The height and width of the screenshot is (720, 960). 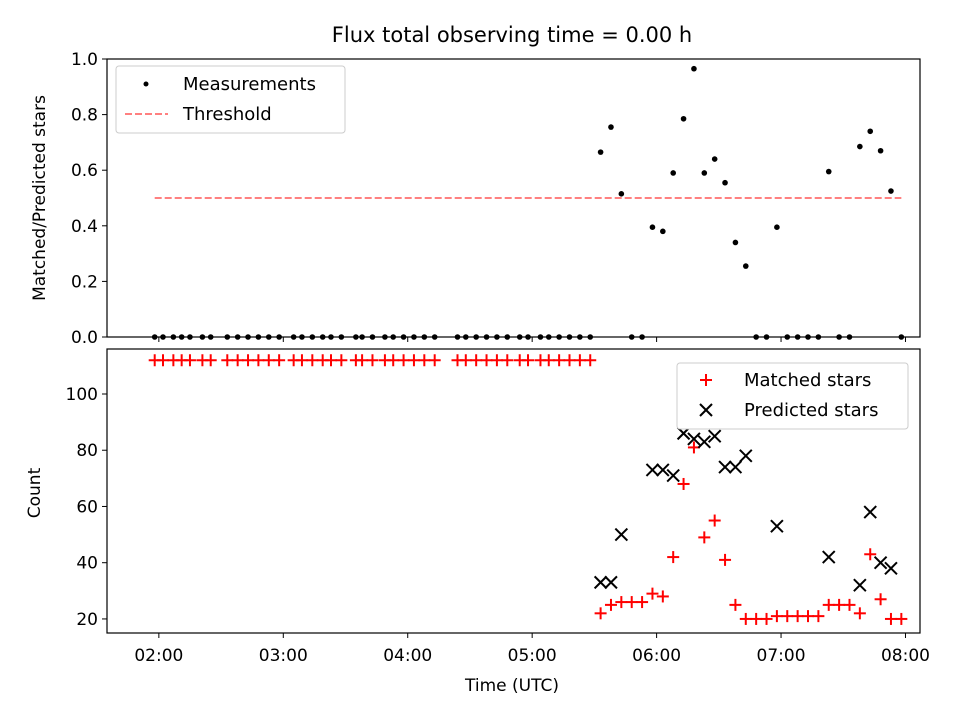 What do you see at coordinates (905, 656) in the screenshot?
I see `bottom-x-tick-label: 08:00` at bounding box center [905, 656].